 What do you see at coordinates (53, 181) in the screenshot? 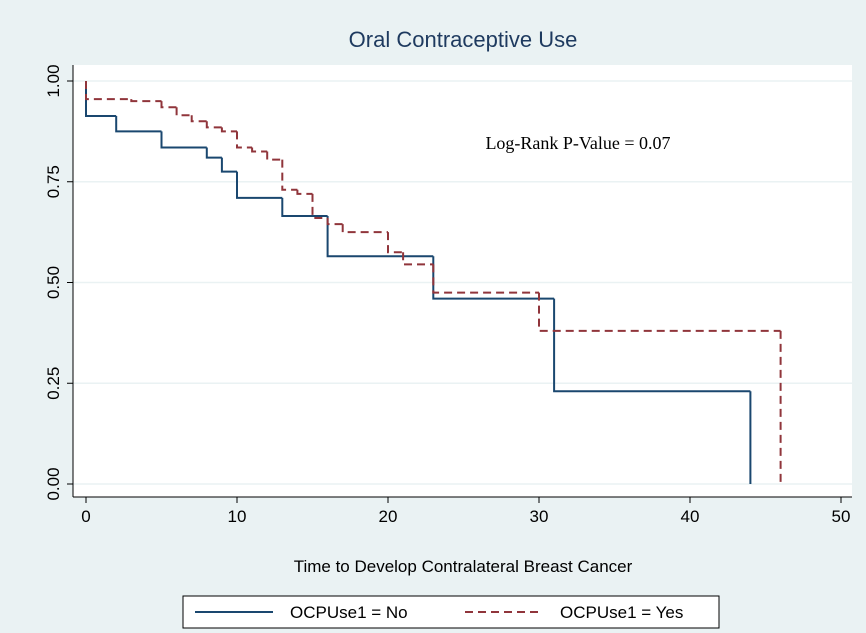
I see `y-tick-label: 0.75` at bounding box center [53, 181].